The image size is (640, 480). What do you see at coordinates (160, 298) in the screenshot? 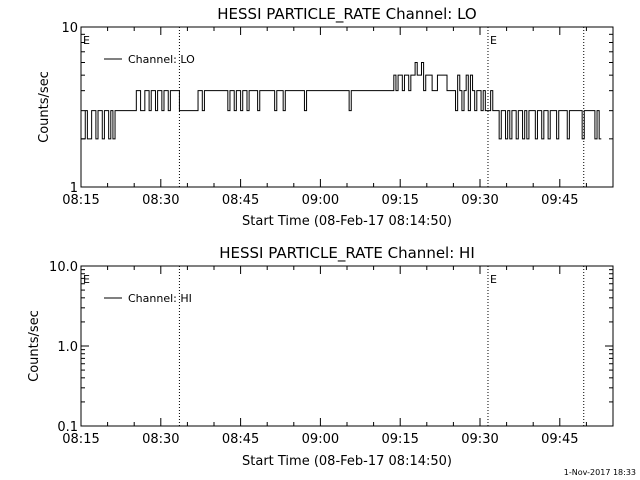
I see `legend-label-hi: Channel: HI` at bounding box center [160, 298].